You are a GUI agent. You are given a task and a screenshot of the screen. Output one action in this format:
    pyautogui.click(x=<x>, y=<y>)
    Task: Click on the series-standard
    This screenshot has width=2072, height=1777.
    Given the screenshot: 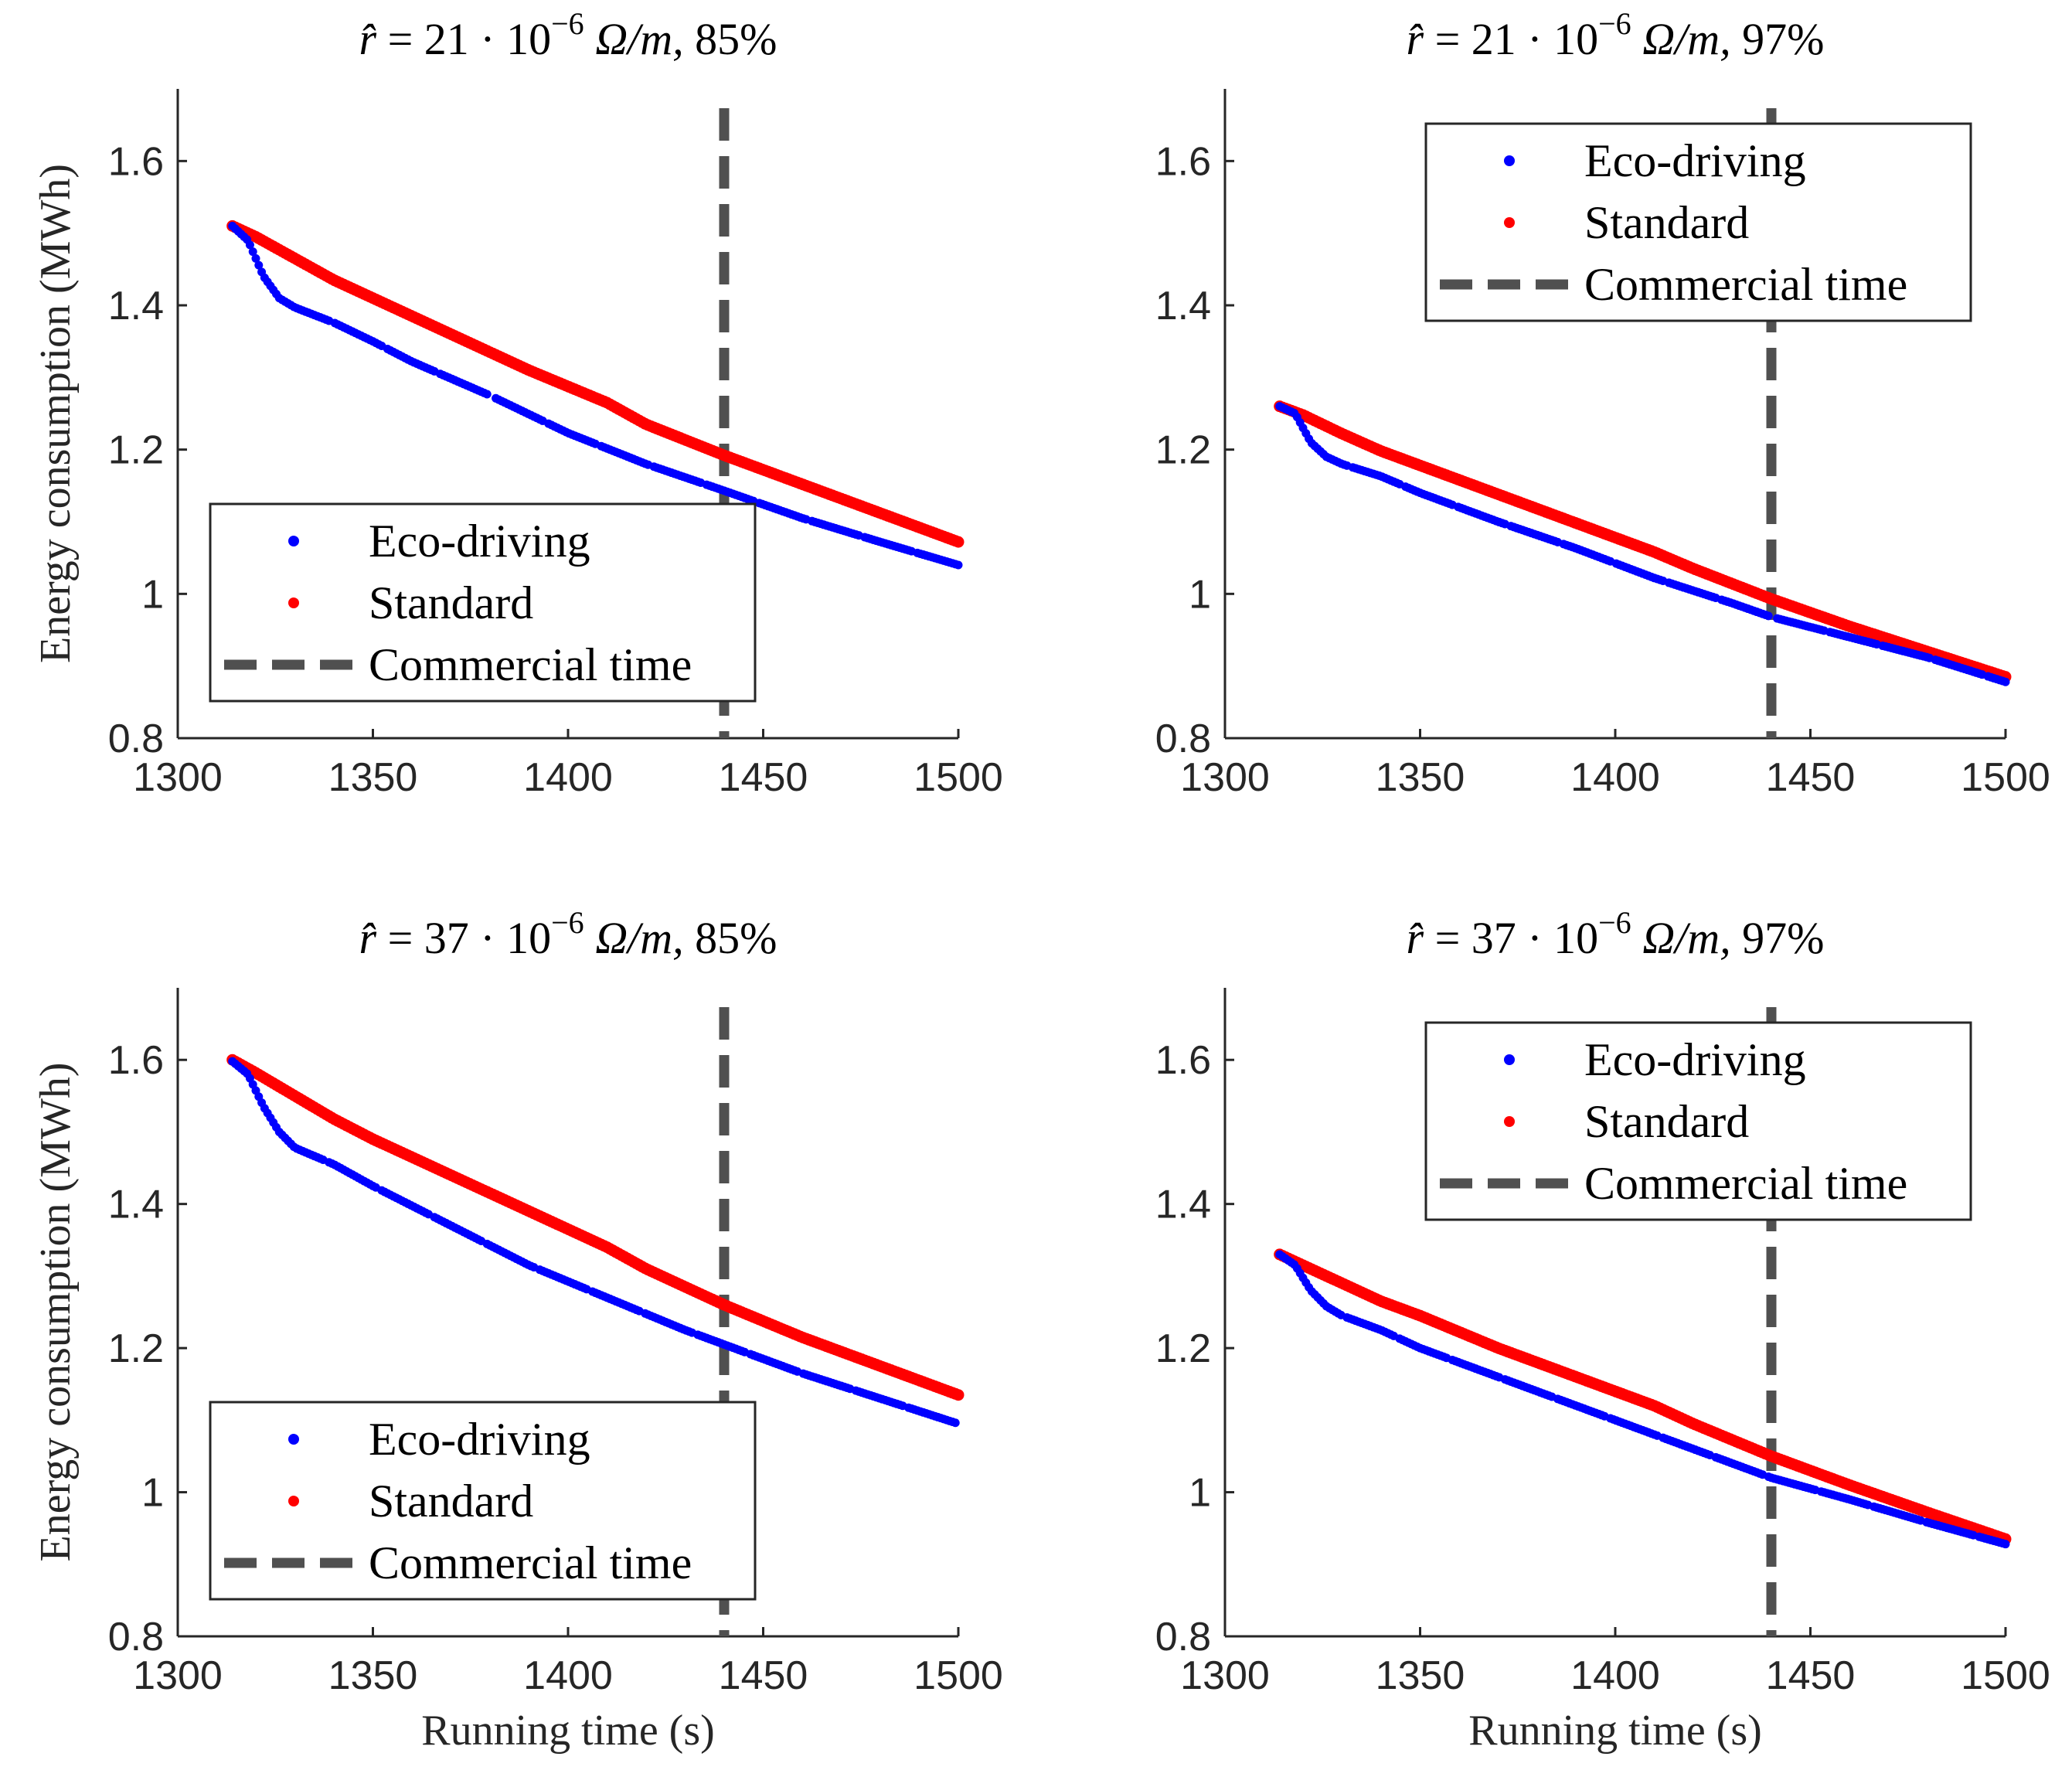 What is the action you would take?
    pyautogui.click(x=1643, y=541)
    